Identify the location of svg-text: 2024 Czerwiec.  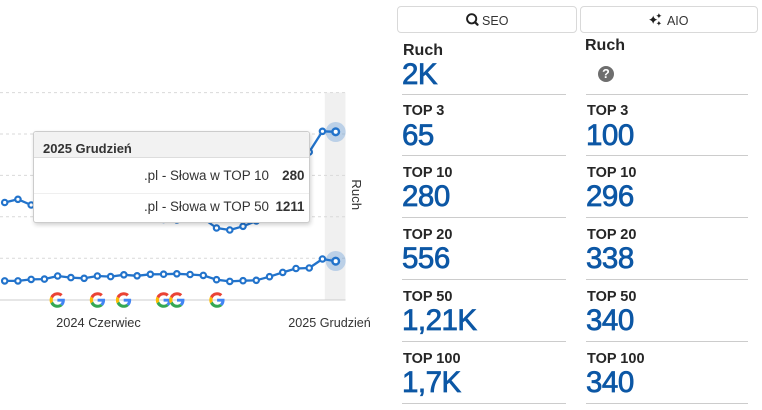
(98, 322).